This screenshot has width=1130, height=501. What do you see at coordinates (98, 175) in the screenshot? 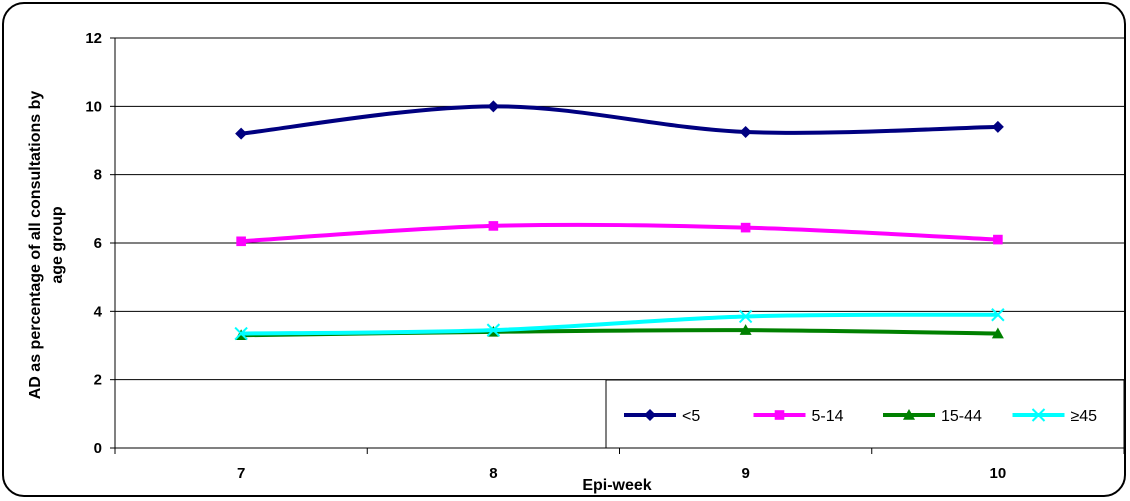
I see `y-tick-label: 8` at bounding box center [98, 175].